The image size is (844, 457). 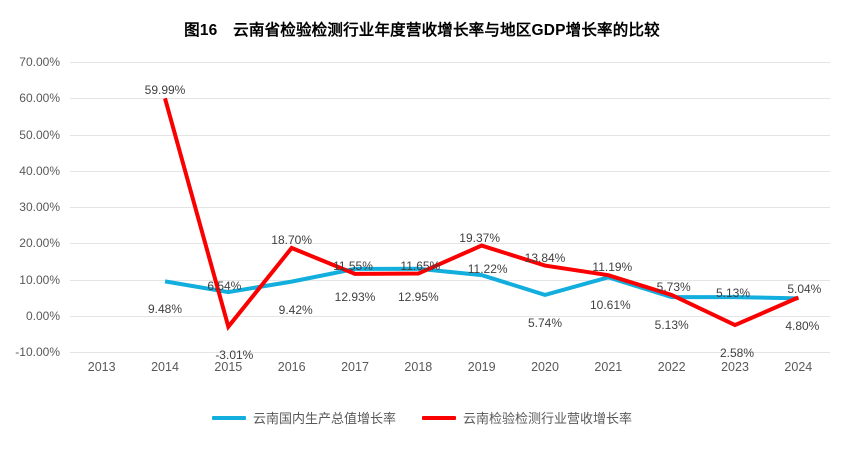 I want to click on x-axis-tick-label: 2018, so click(x=418, y=367).